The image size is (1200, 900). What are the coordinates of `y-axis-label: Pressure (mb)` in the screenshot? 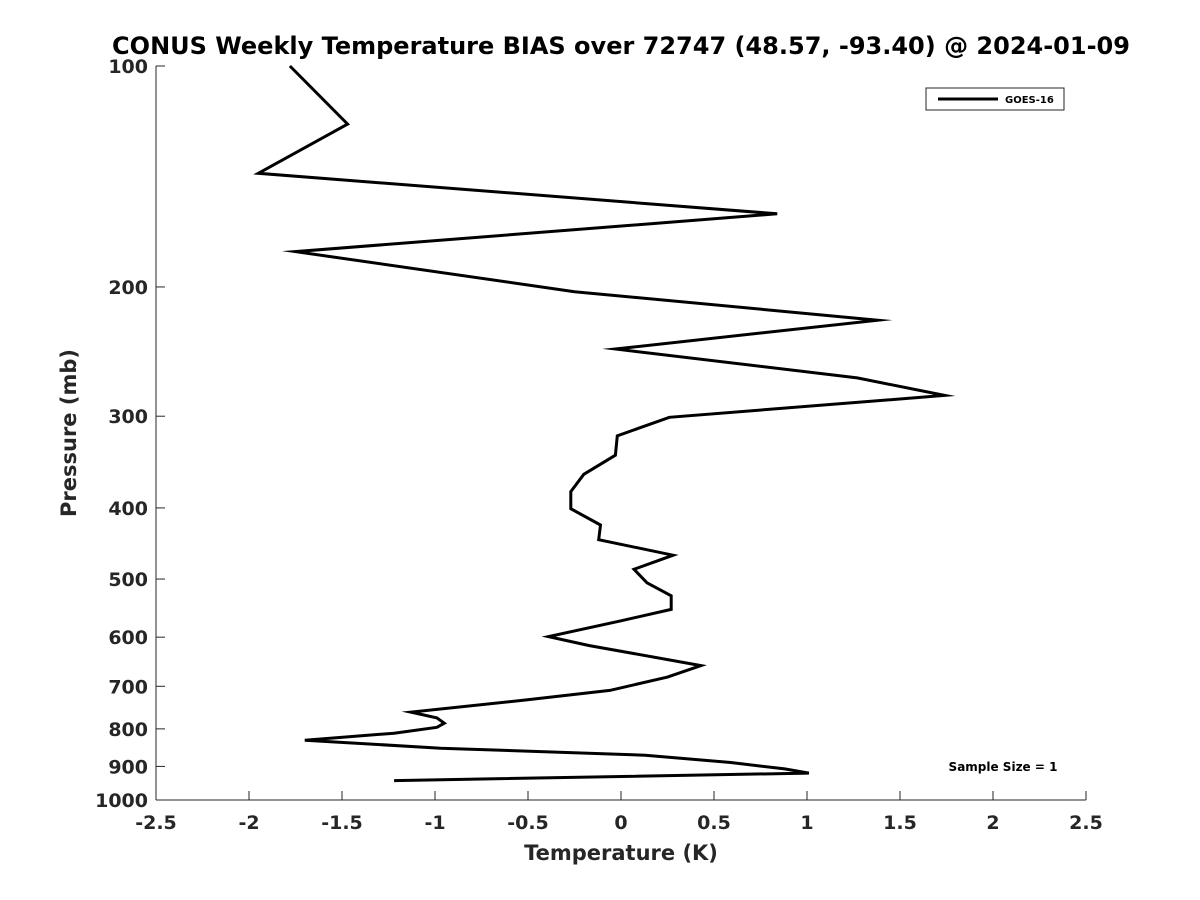 It's located at (69, 433).